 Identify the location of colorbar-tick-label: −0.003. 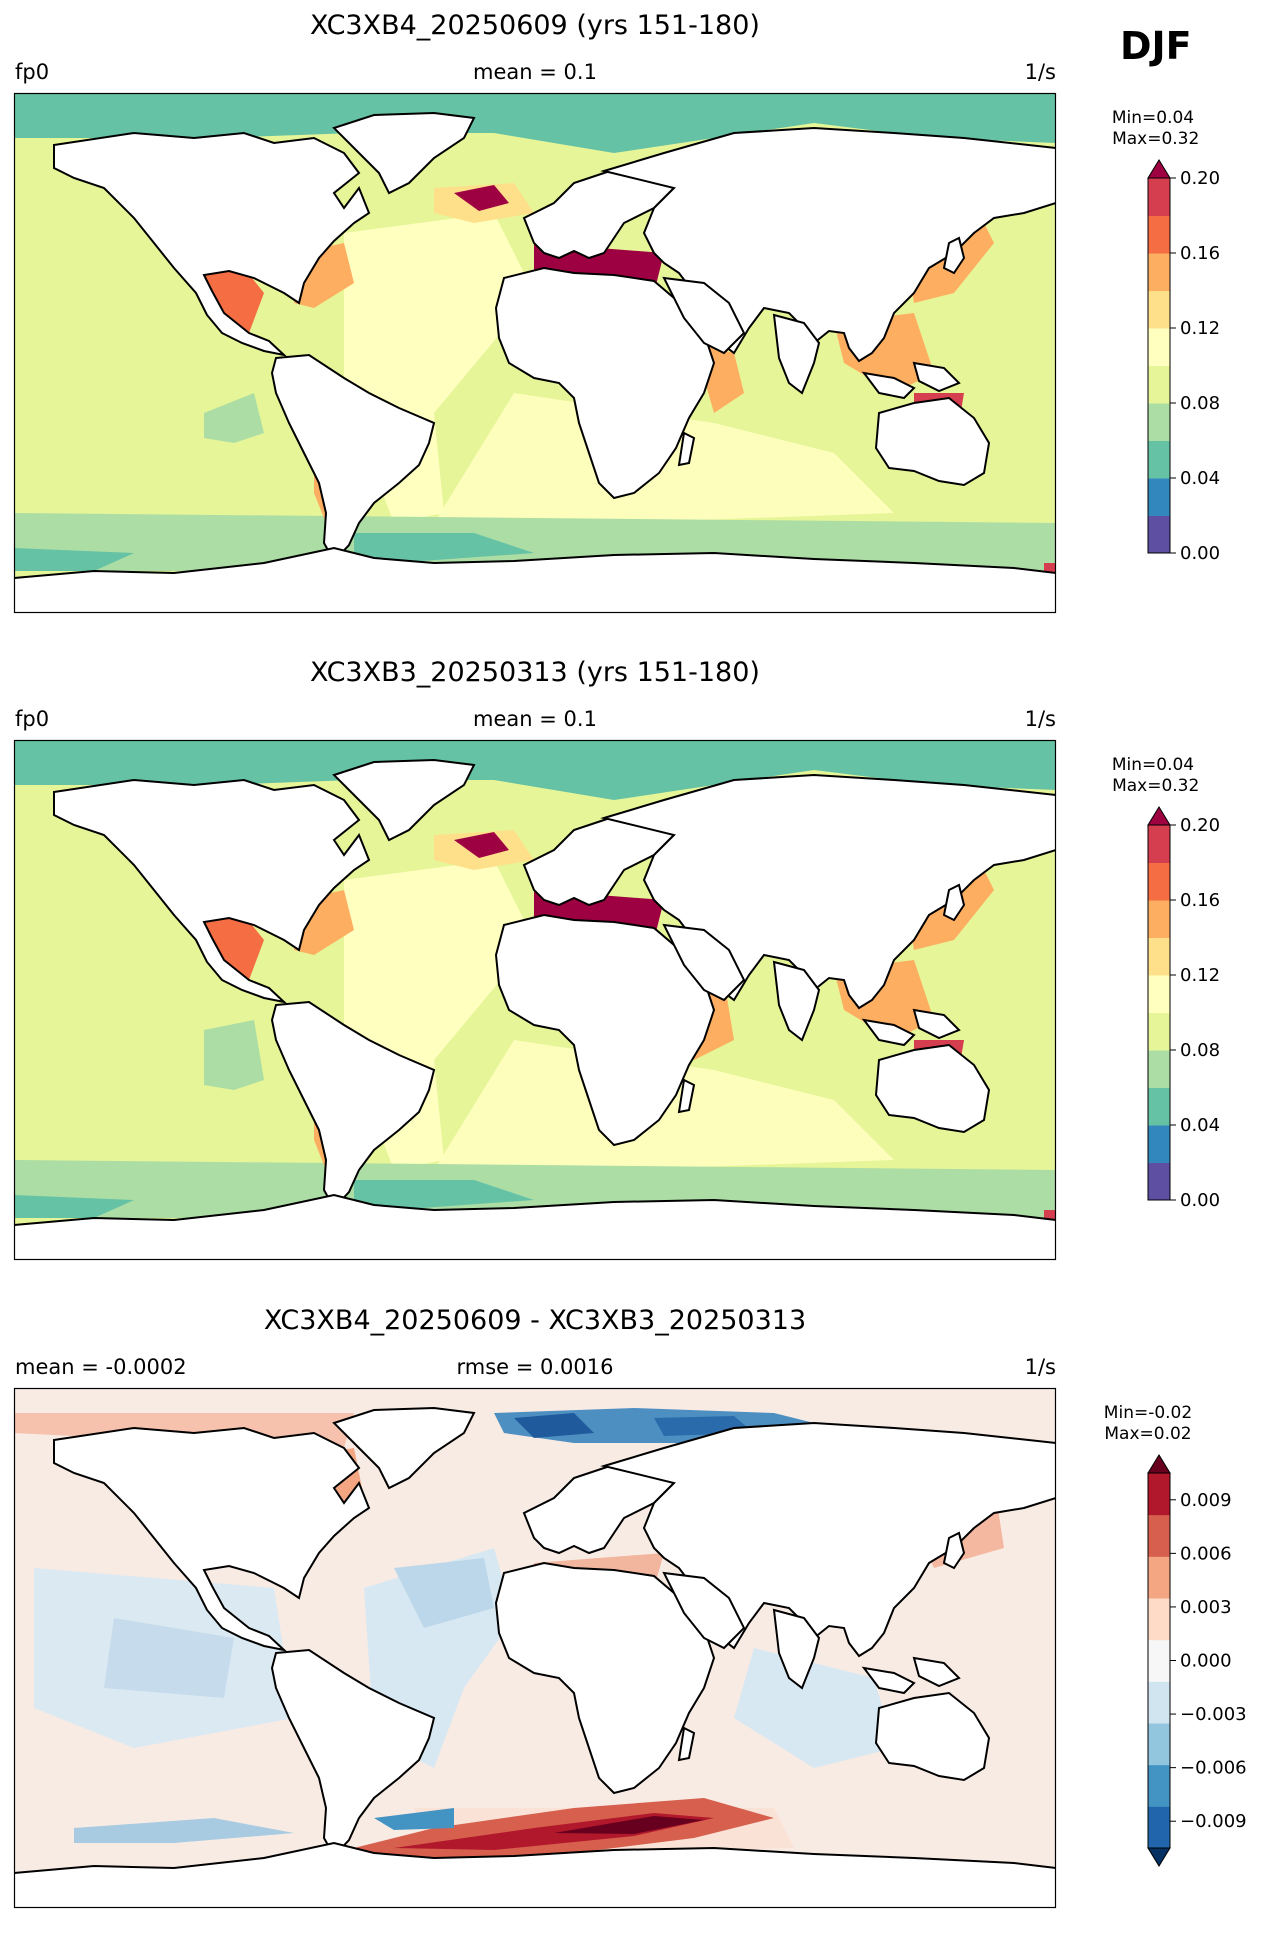
(1213, 1714).